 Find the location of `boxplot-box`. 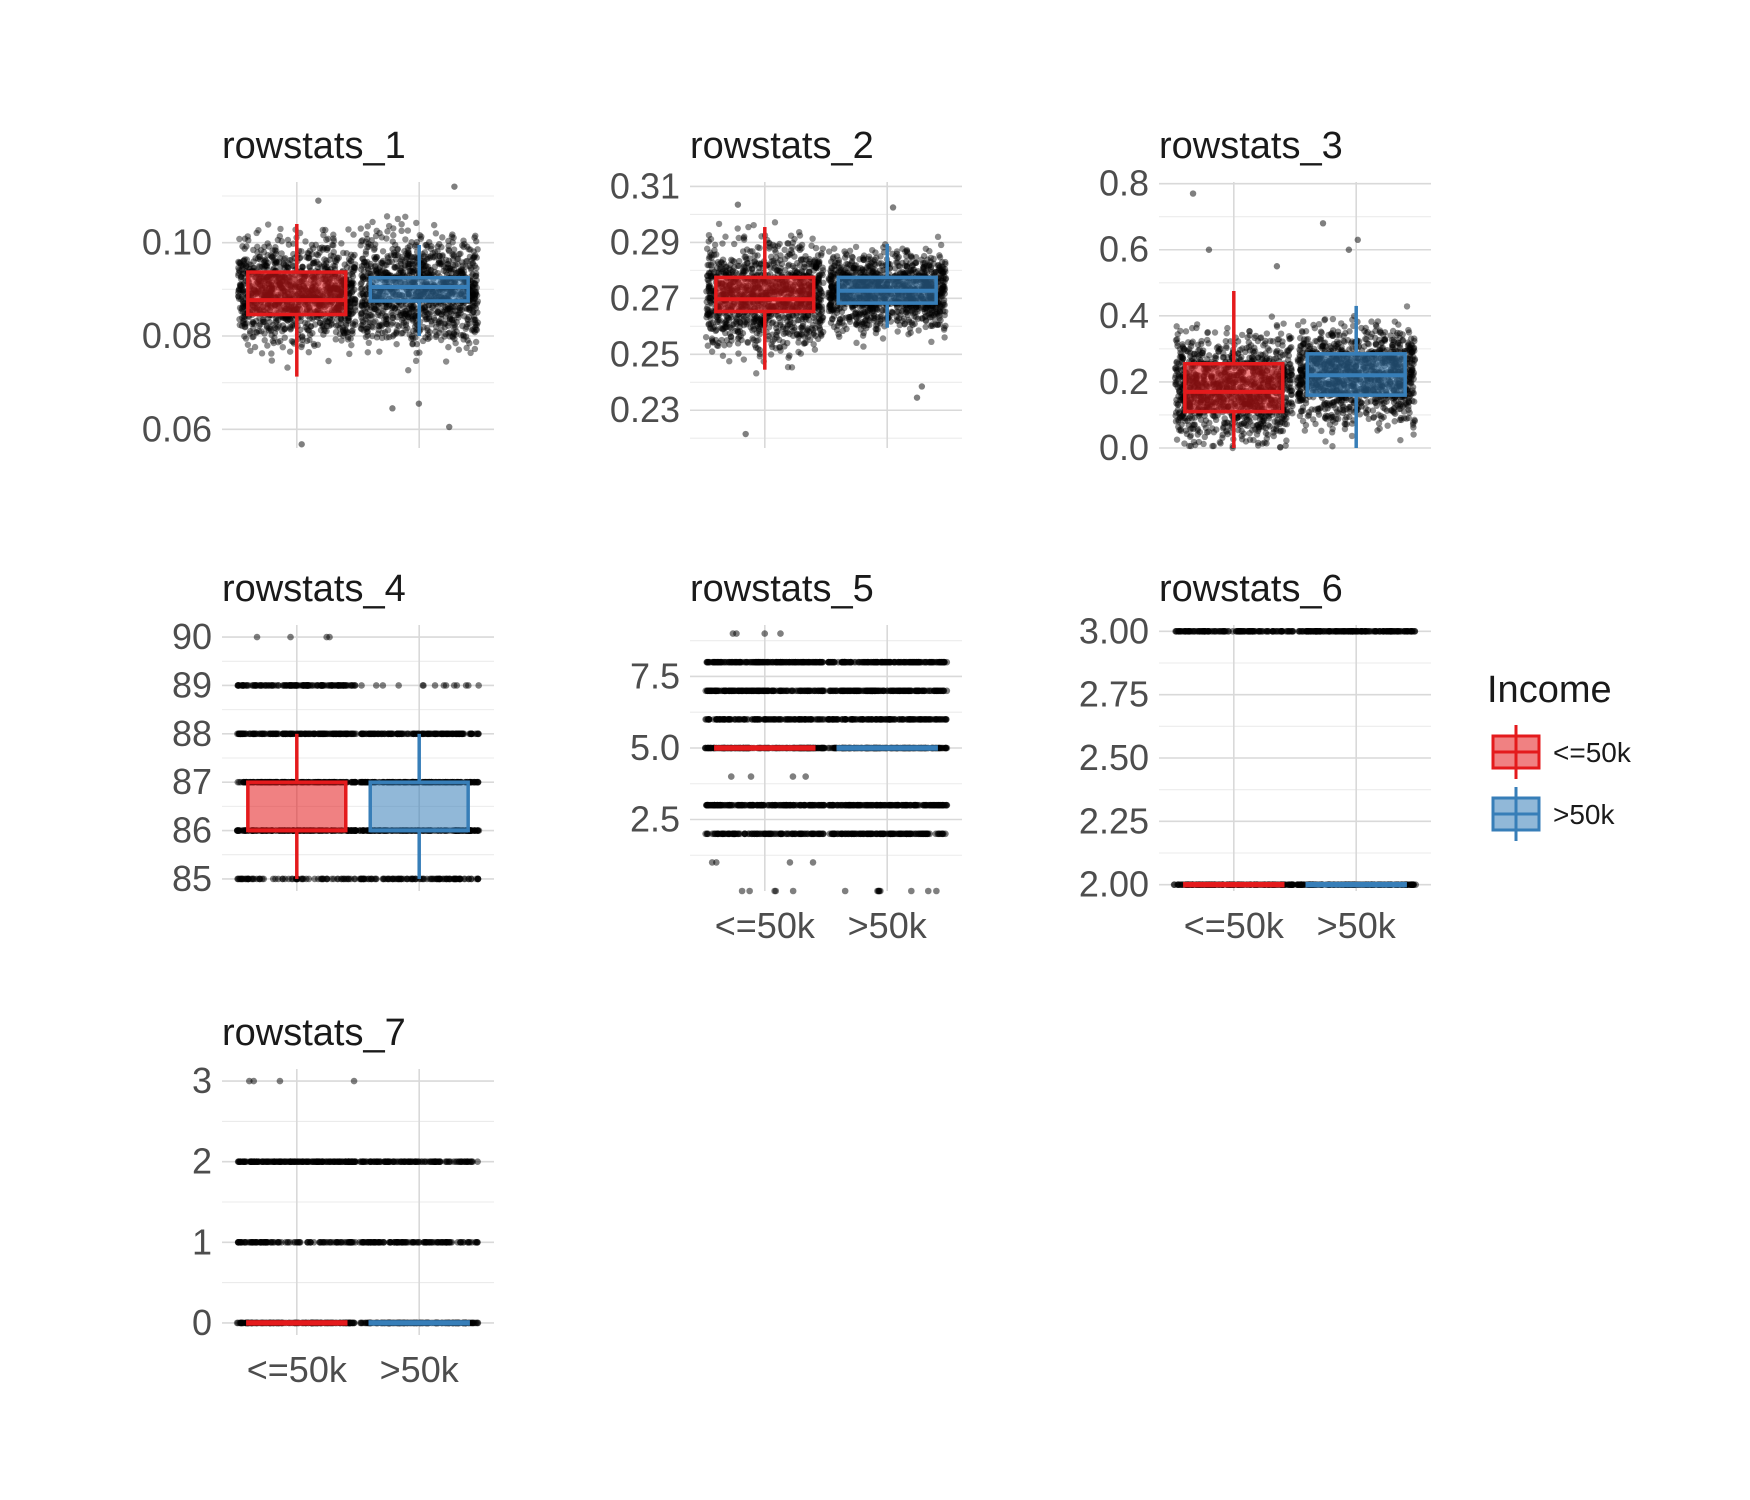

boxplot-box is located at coordinates (419, 289).